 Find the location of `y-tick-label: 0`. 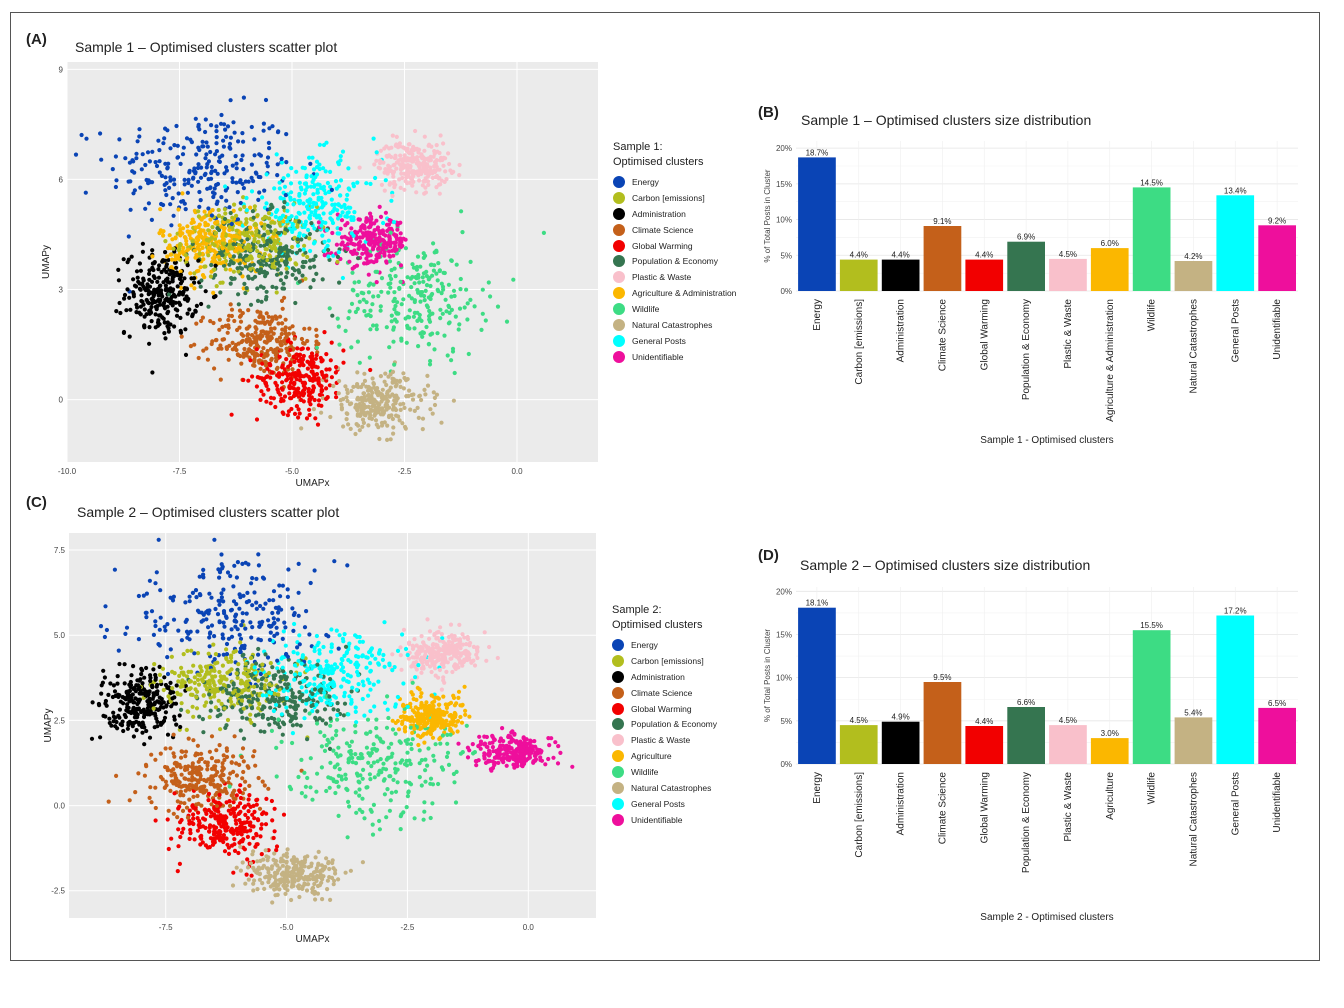

y-tick-label: 0 is located at coordinates (61, 400).